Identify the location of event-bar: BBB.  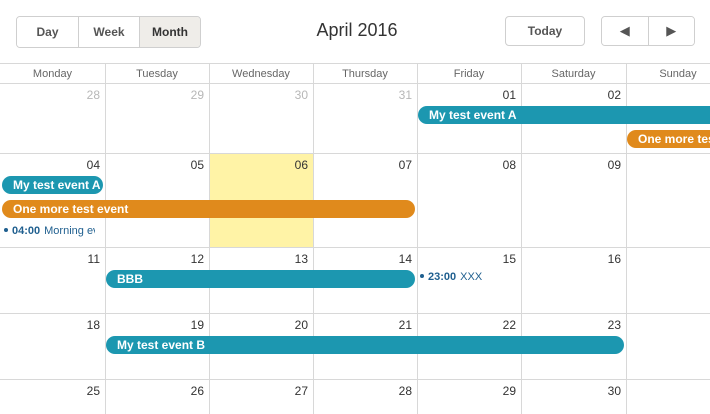
(260, 279).